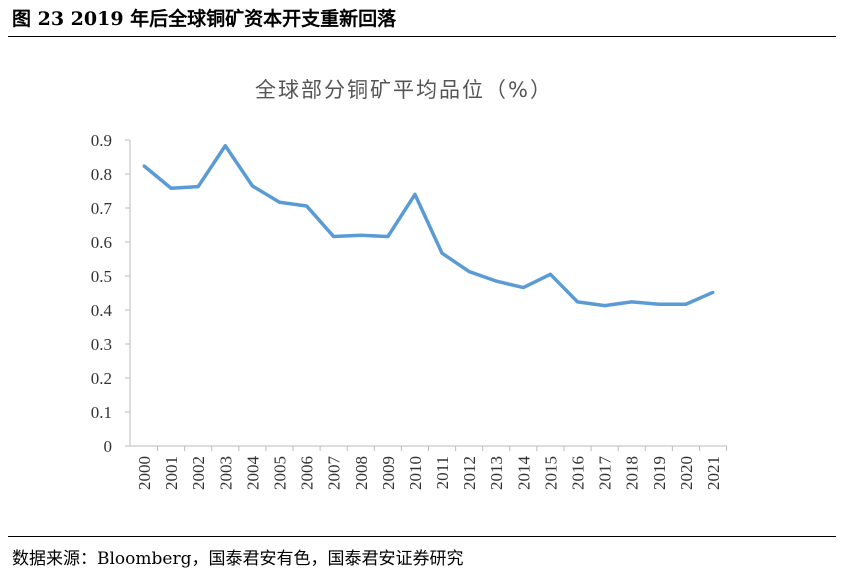 The height and width of the screenshot is (573, 854). I want to click on data-point-2005, so click(279, 202).